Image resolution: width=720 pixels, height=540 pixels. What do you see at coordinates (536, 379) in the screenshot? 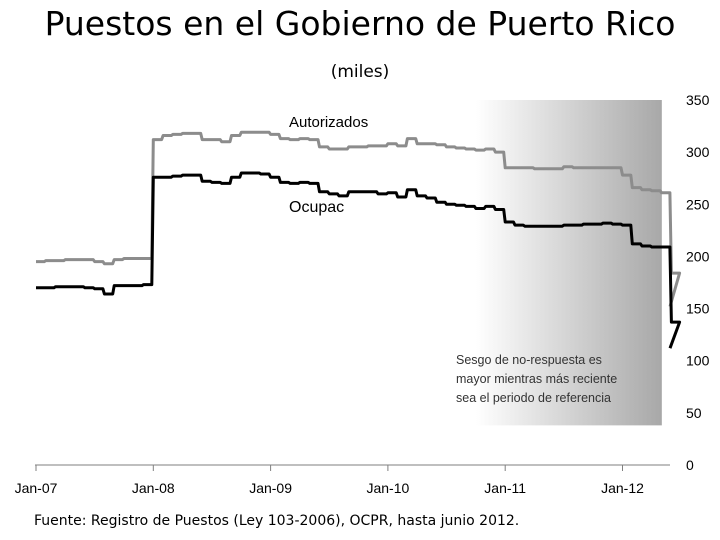
I see `annotation-line-2: mayor mientras más reciente` at bounding box center [536, 379].